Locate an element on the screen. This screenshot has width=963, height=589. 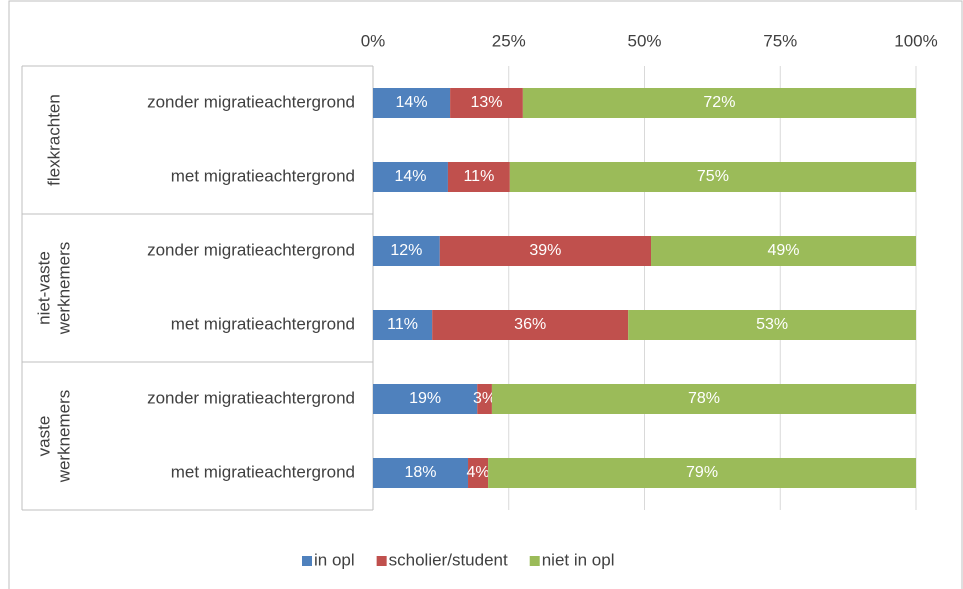
value-label: 3% is located at coordinates (484, 398).